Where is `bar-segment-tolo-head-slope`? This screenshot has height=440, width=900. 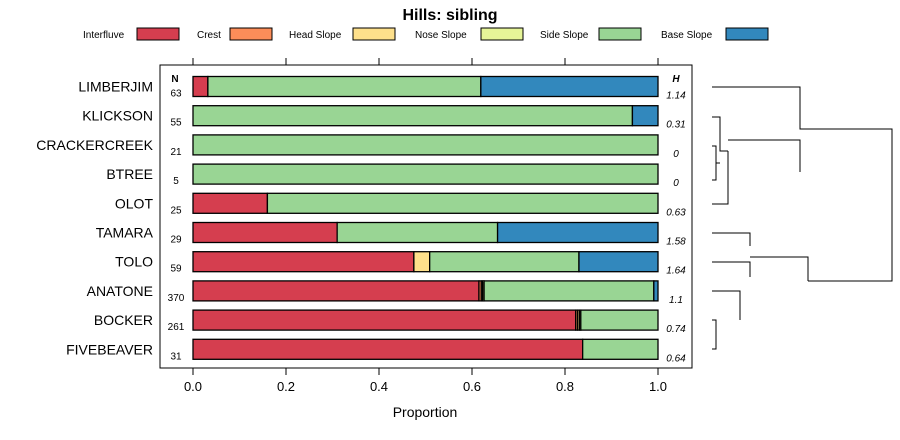 bar-segment-tolo-head-slope is located at coordinates (422, 262).